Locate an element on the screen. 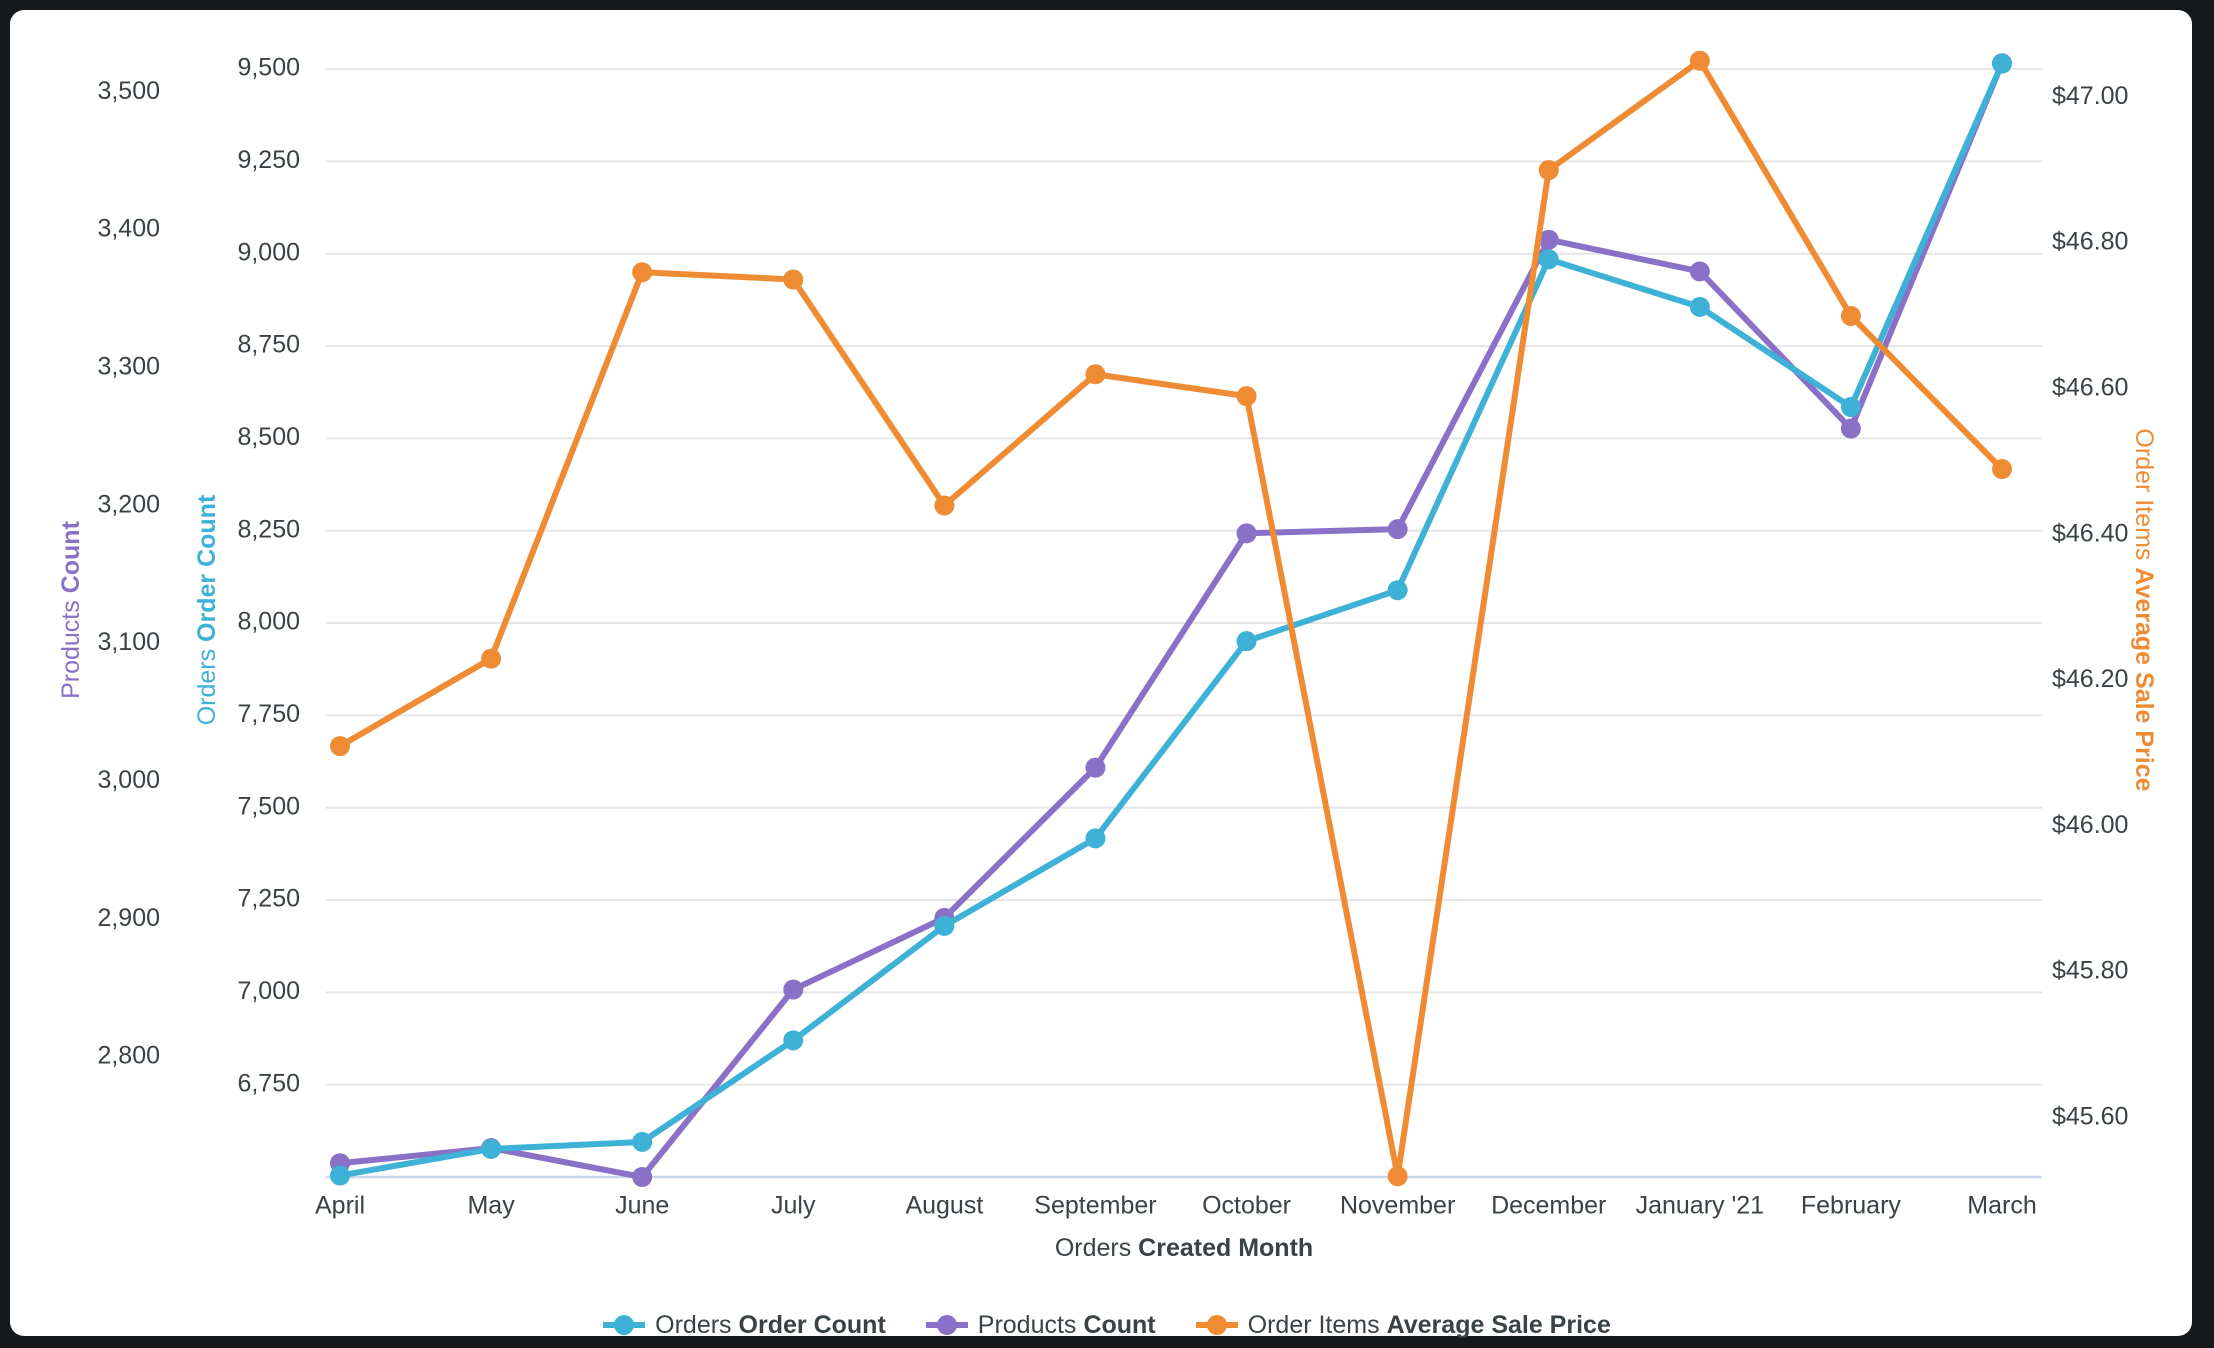 The height and width of the screenshot is (1348, 2214). products-axis-tick-label: 3,100 is located at coordinates (128, 642).